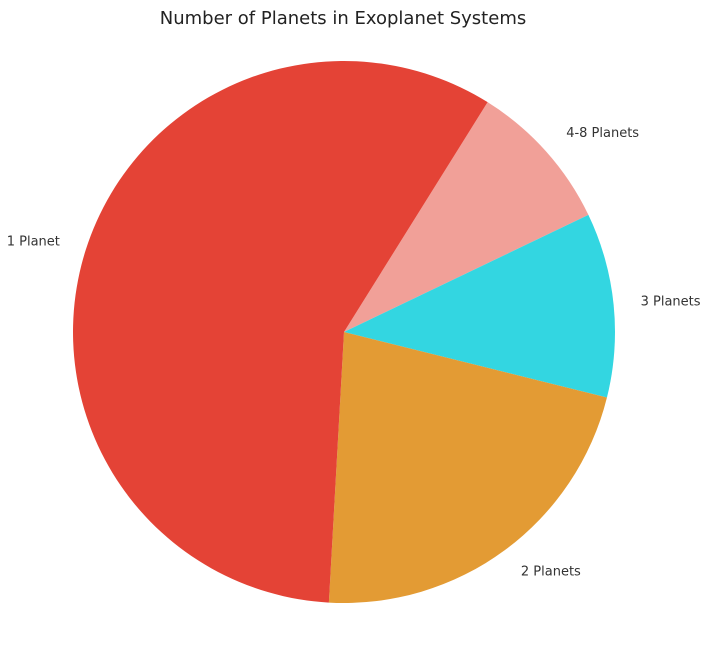  Describe the element at coordinates (671, 301) in the screenshot. I see `pie-label-3-planets: 3 Planets` at that location.